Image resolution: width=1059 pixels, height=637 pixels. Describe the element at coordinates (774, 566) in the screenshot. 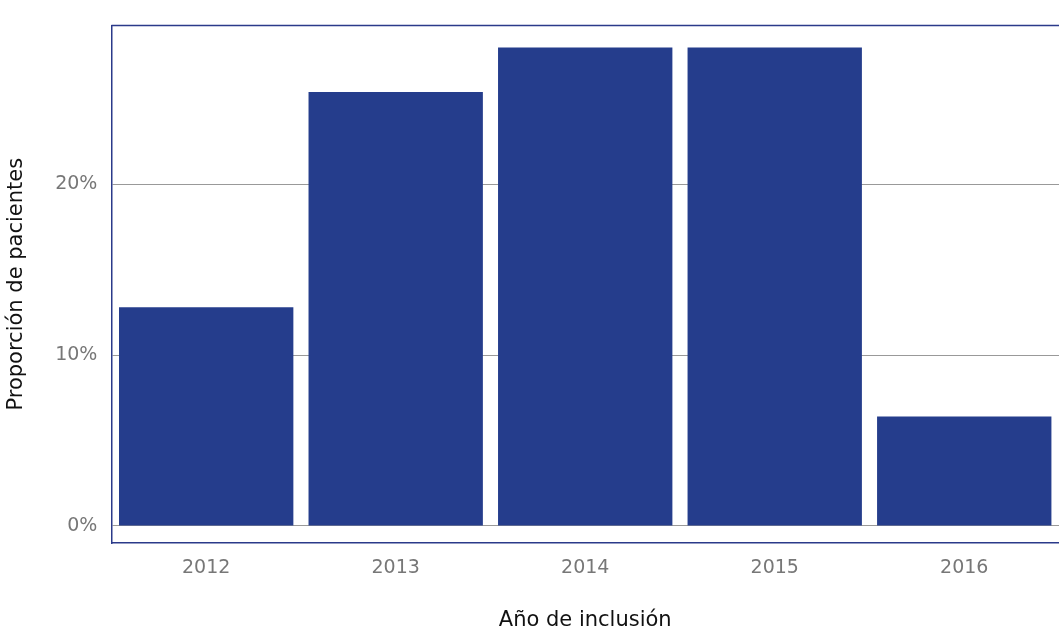

I see `x-tick-label: 2015` at that location.